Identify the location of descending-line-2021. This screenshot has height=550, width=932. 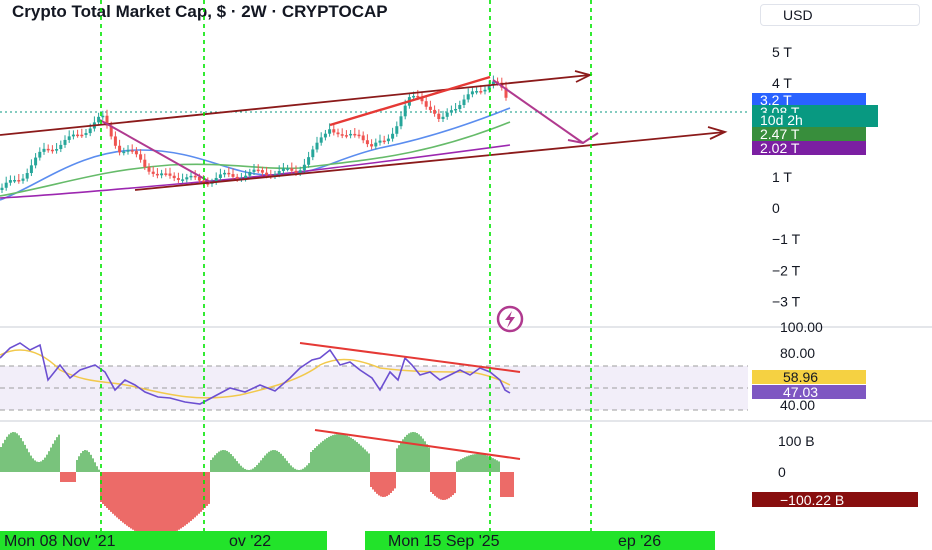
(155, 151).